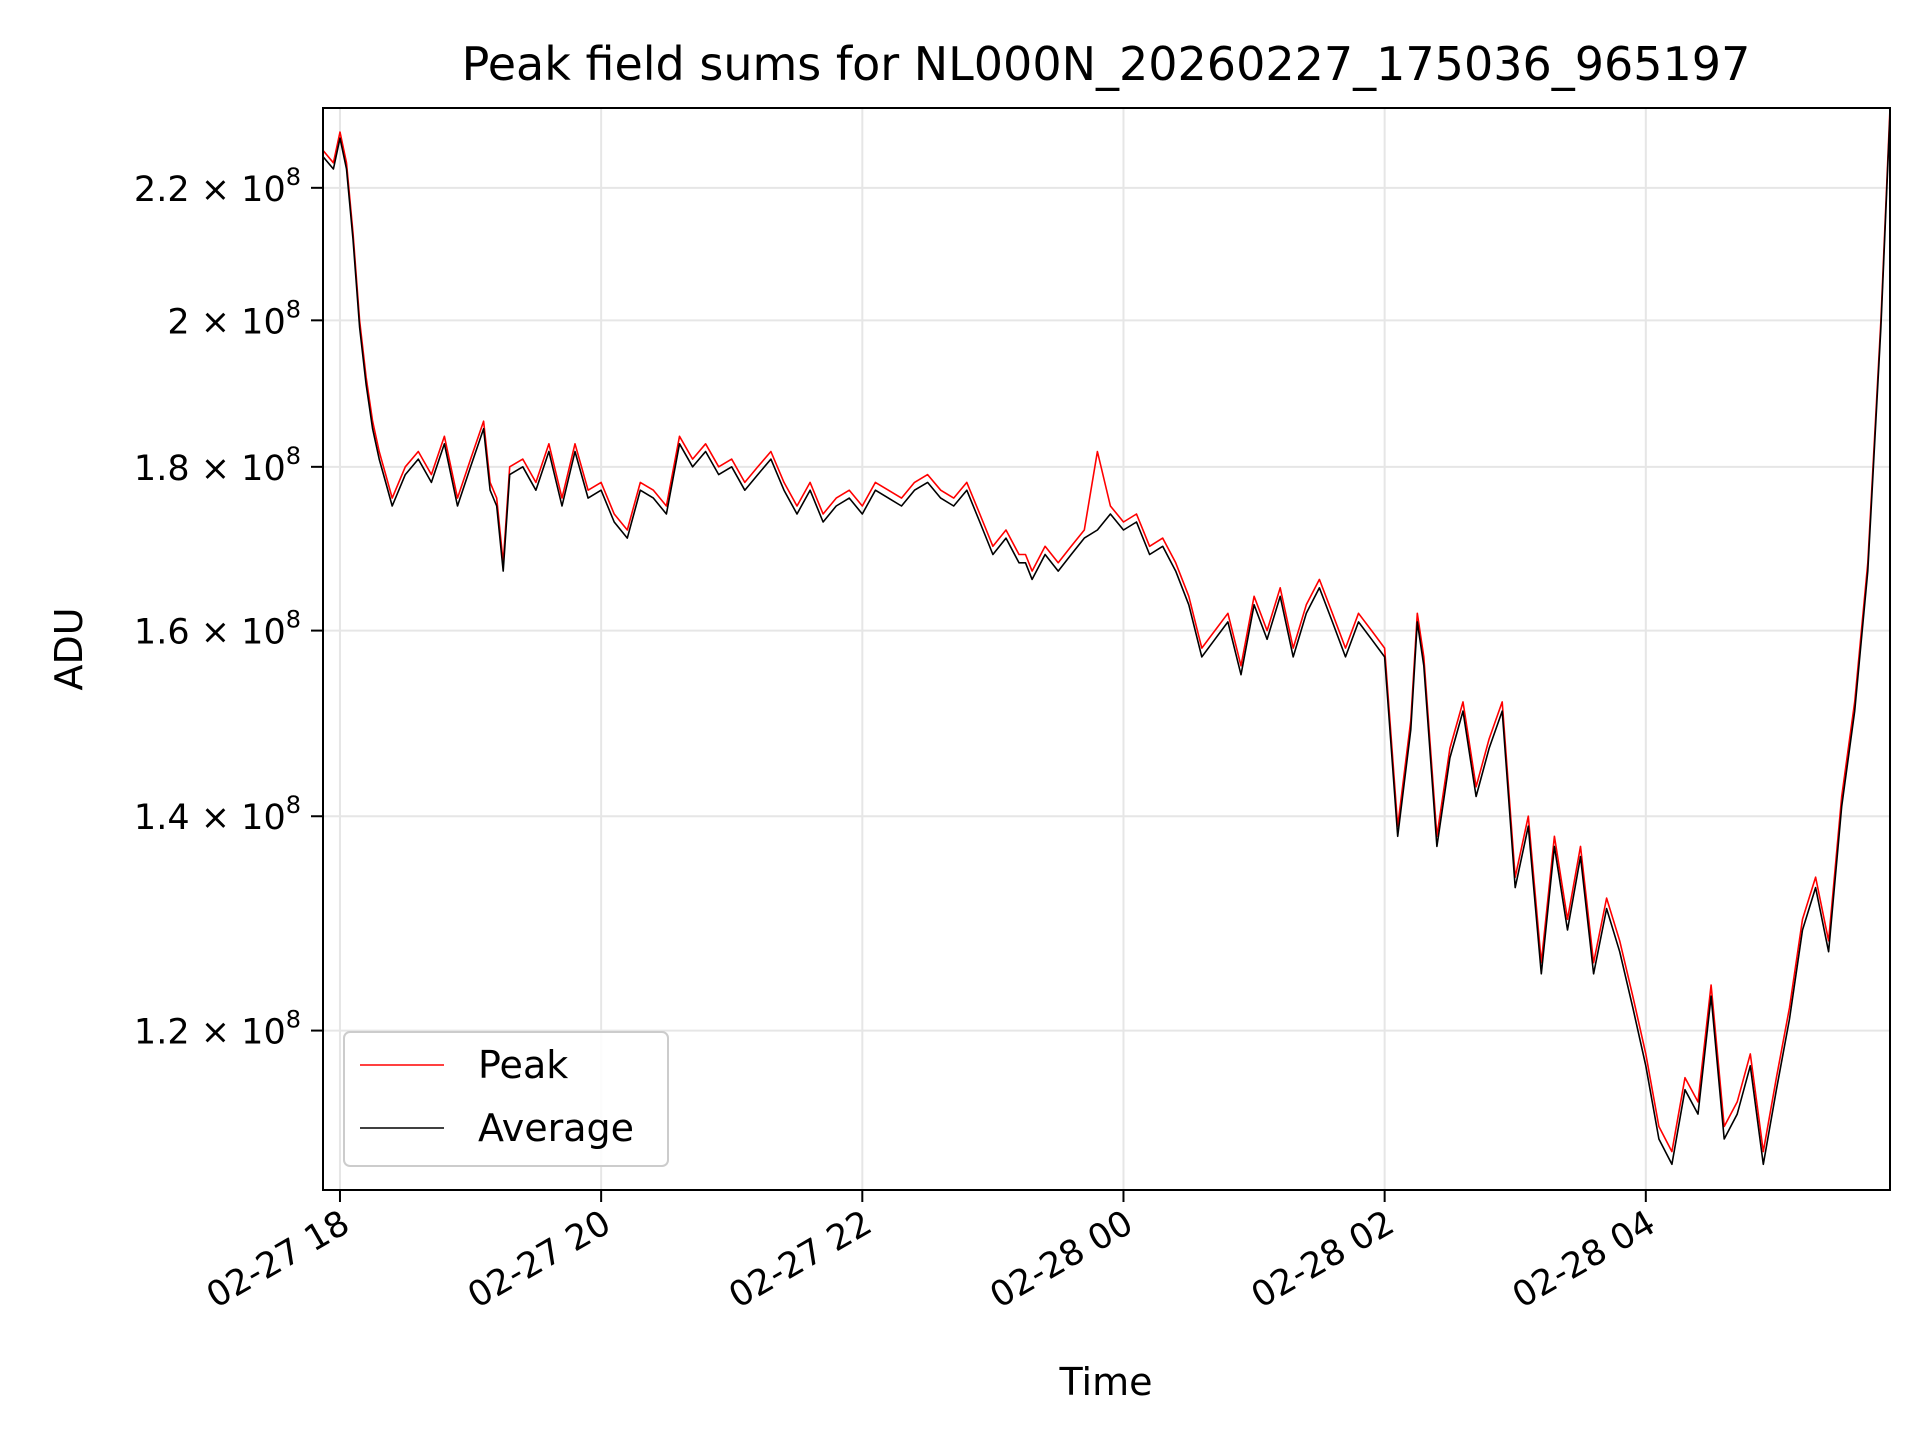 The width and height of the screenshot is (1920, 1440). What do you see at coordinates (162, 633) in the screenshot?
I see `y-tick-mantissa: 1.6` at bounding box center [162, 633].